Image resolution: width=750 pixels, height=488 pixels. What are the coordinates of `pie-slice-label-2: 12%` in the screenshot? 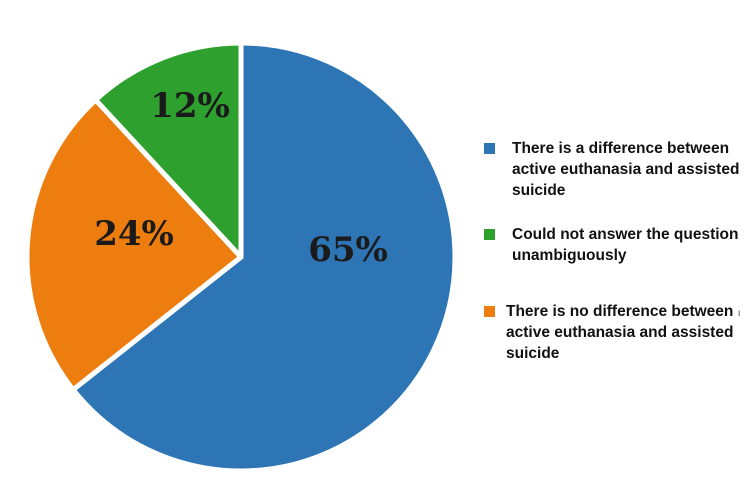 It's located at (190, 106).